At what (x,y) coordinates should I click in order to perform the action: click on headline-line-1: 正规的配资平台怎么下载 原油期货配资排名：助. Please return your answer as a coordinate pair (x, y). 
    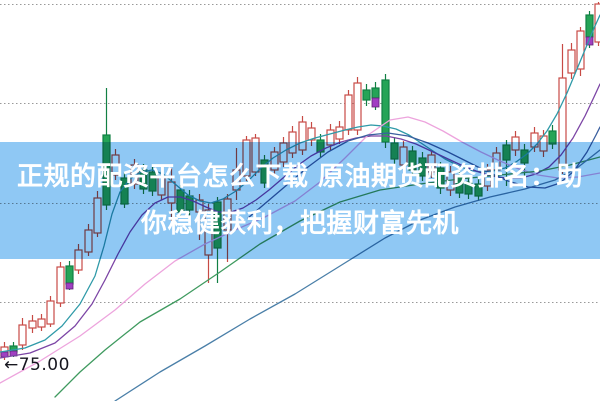
    Looking at the image, I should click on (300, 176).